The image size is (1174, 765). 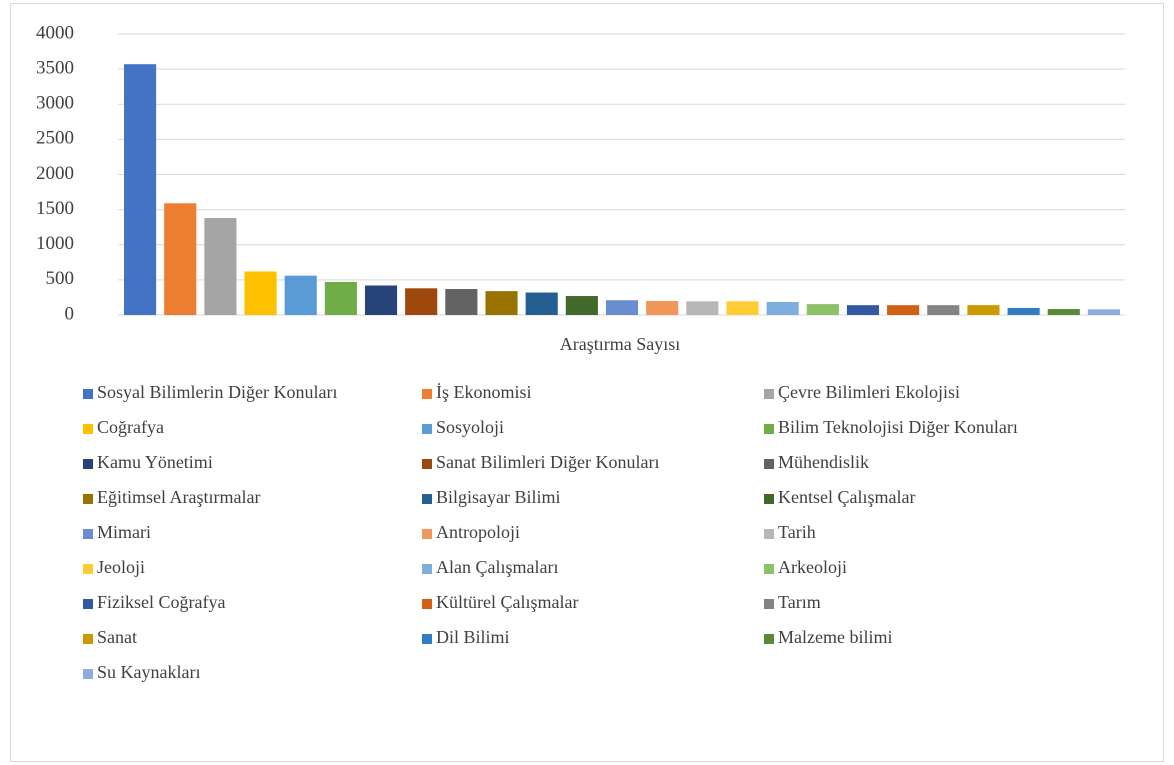 I want to click on y-tick-label: 0, so click(x=70, y=313).